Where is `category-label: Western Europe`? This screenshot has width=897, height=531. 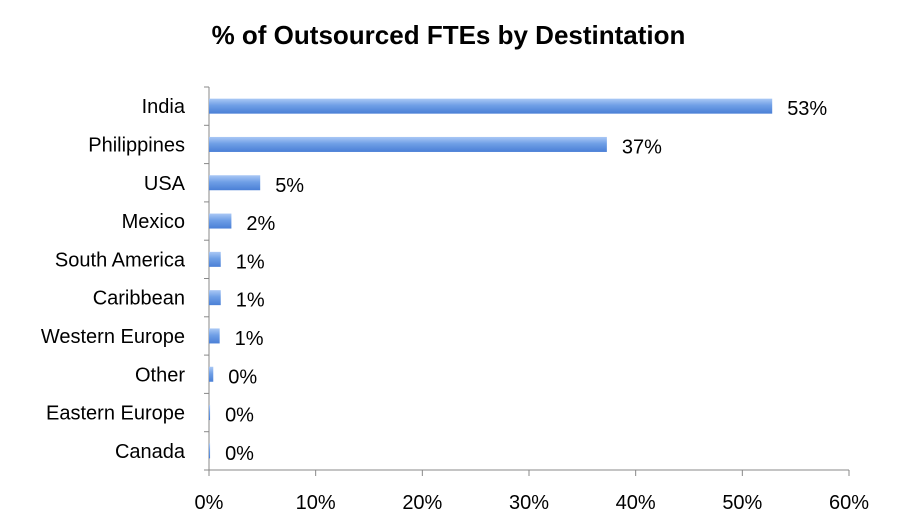 category-label: Western Europe is located at coordinates (113, 337).